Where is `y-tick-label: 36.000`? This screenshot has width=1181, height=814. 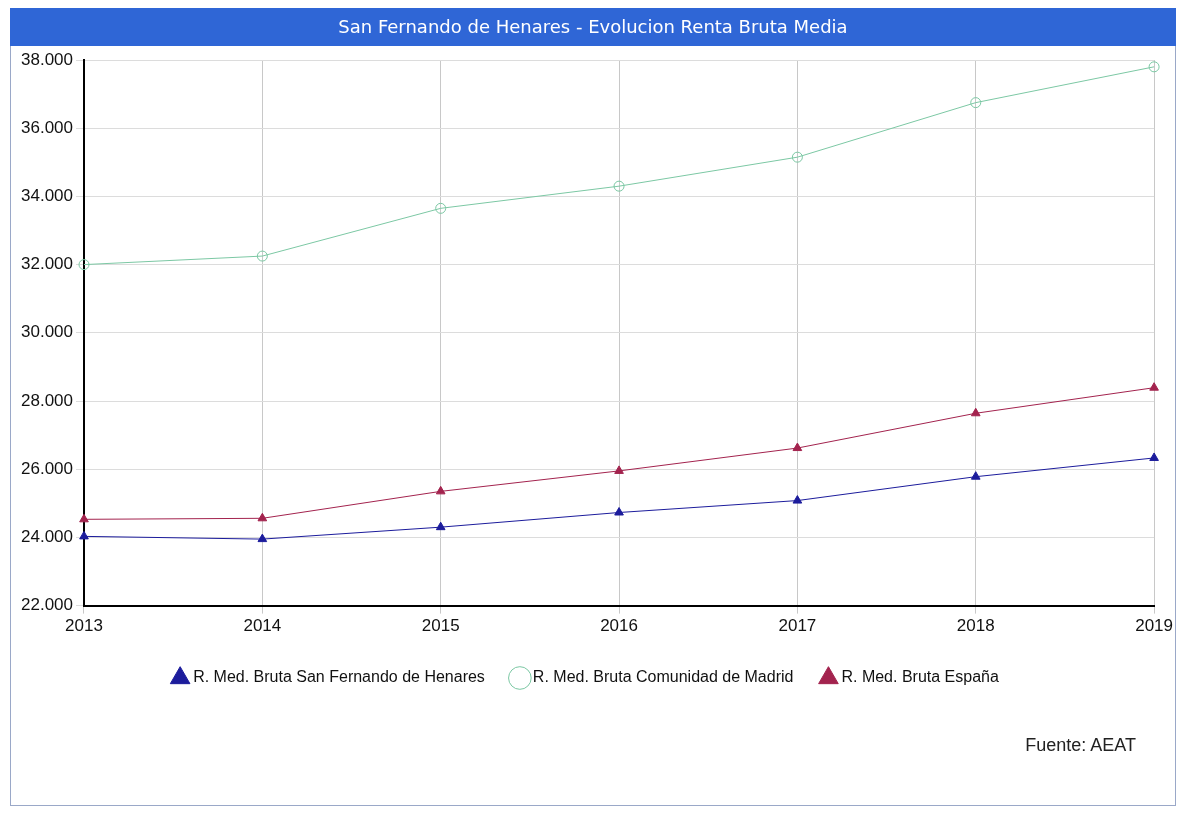 y-tick-label: 36.000 is located at coordinates (47, 127).